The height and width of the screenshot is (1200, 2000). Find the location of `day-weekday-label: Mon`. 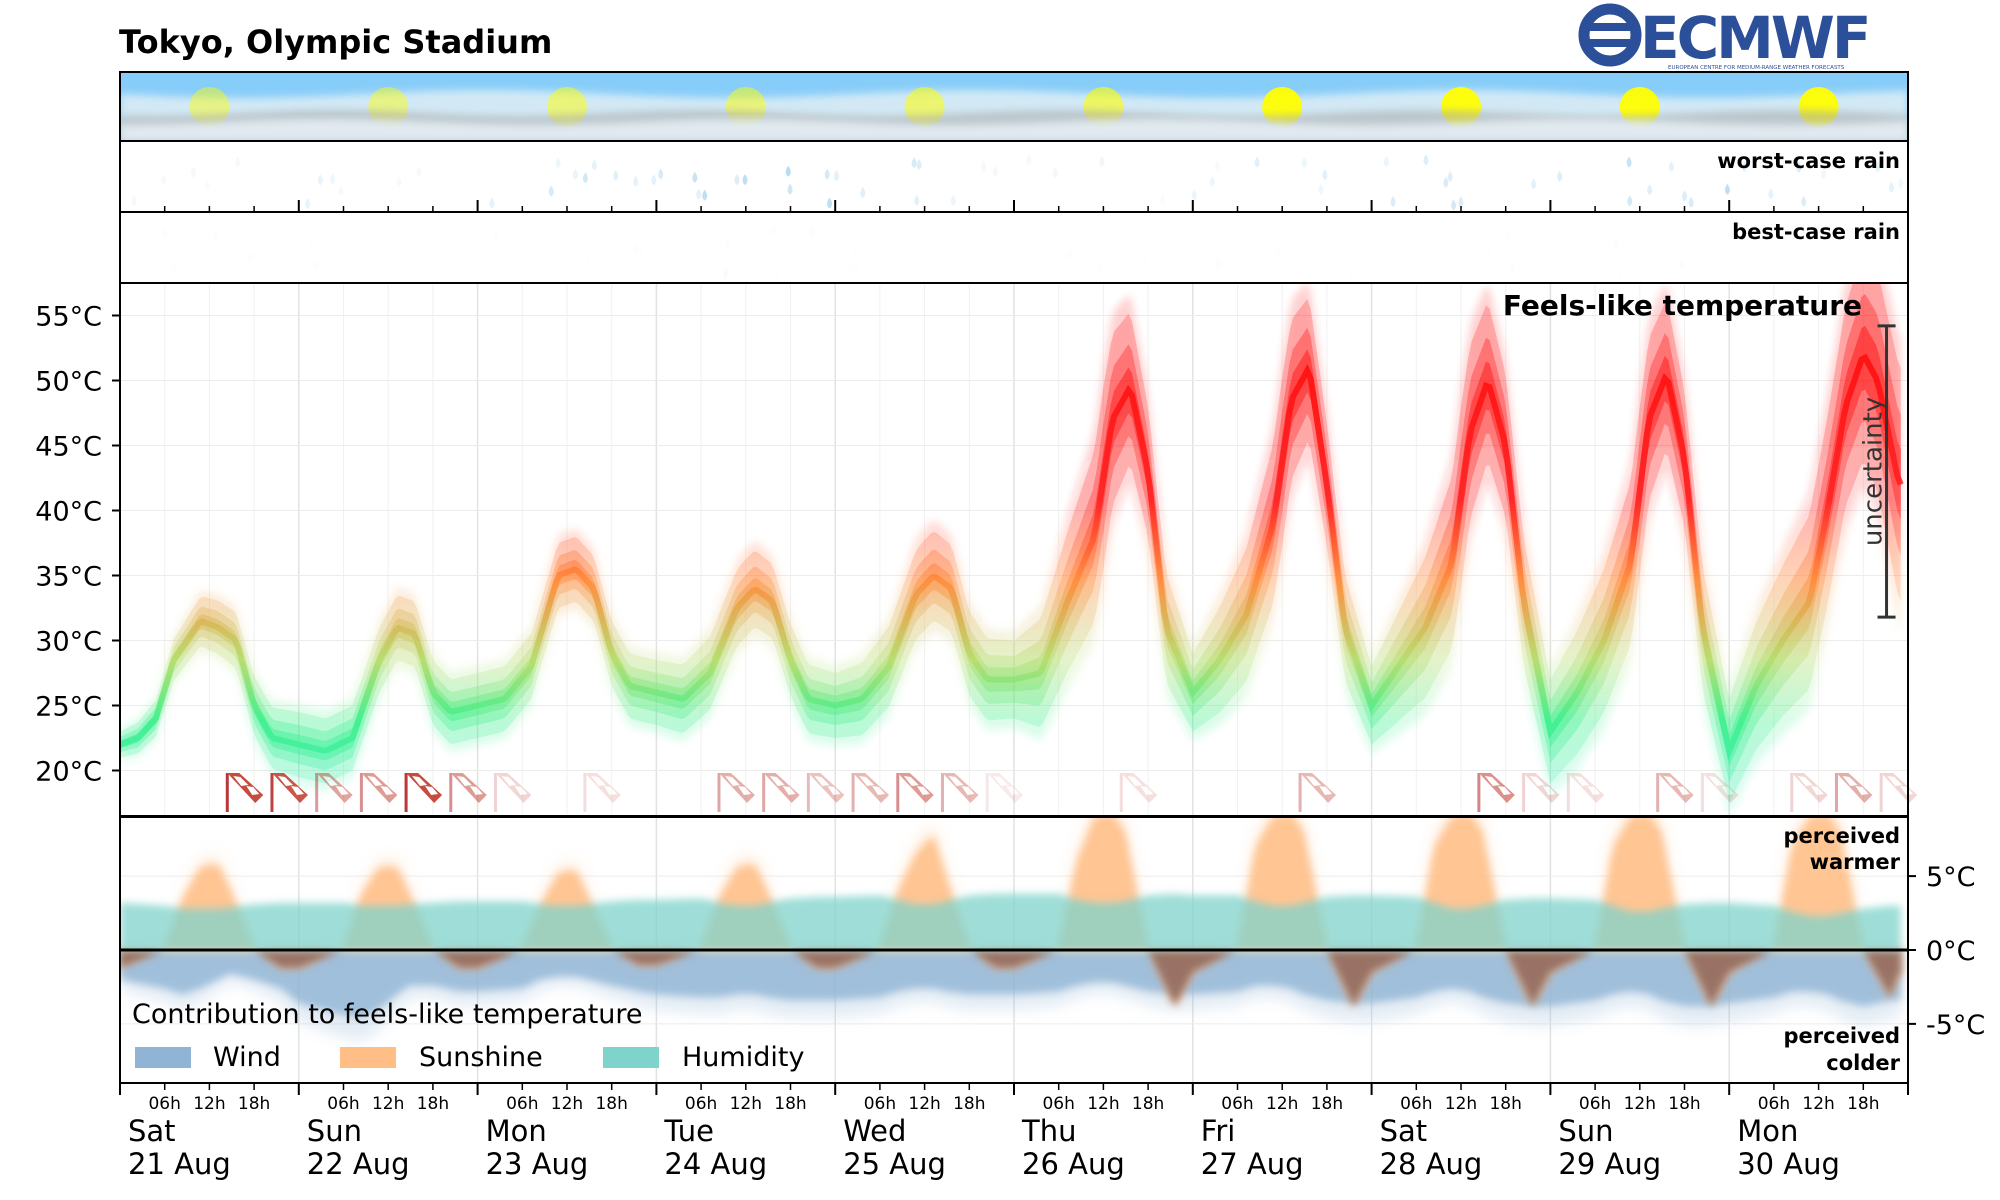

day-weekday-label: Mon is located at coordinates (1767, 1131).